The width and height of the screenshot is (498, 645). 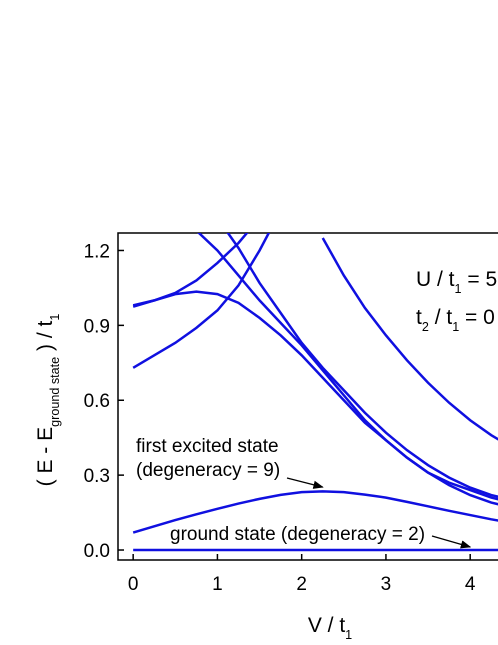 I want to click on label-part: = 0, so click(x=477, y=317).